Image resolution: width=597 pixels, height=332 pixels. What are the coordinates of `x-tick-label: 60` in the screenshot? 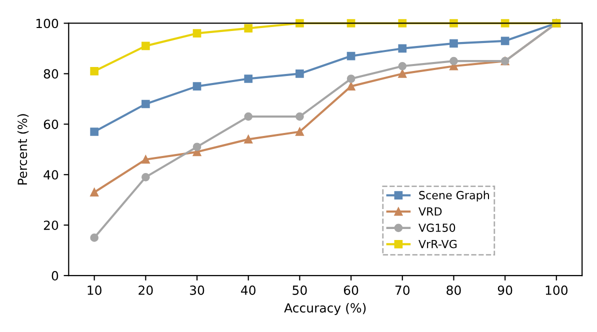 It's located at (351, 290).